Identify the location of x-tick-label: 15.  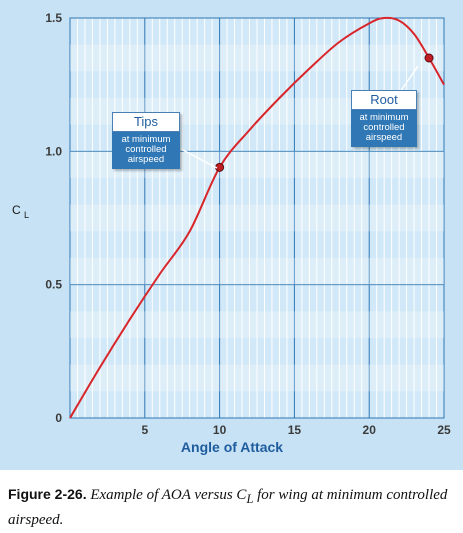
(295, 430).